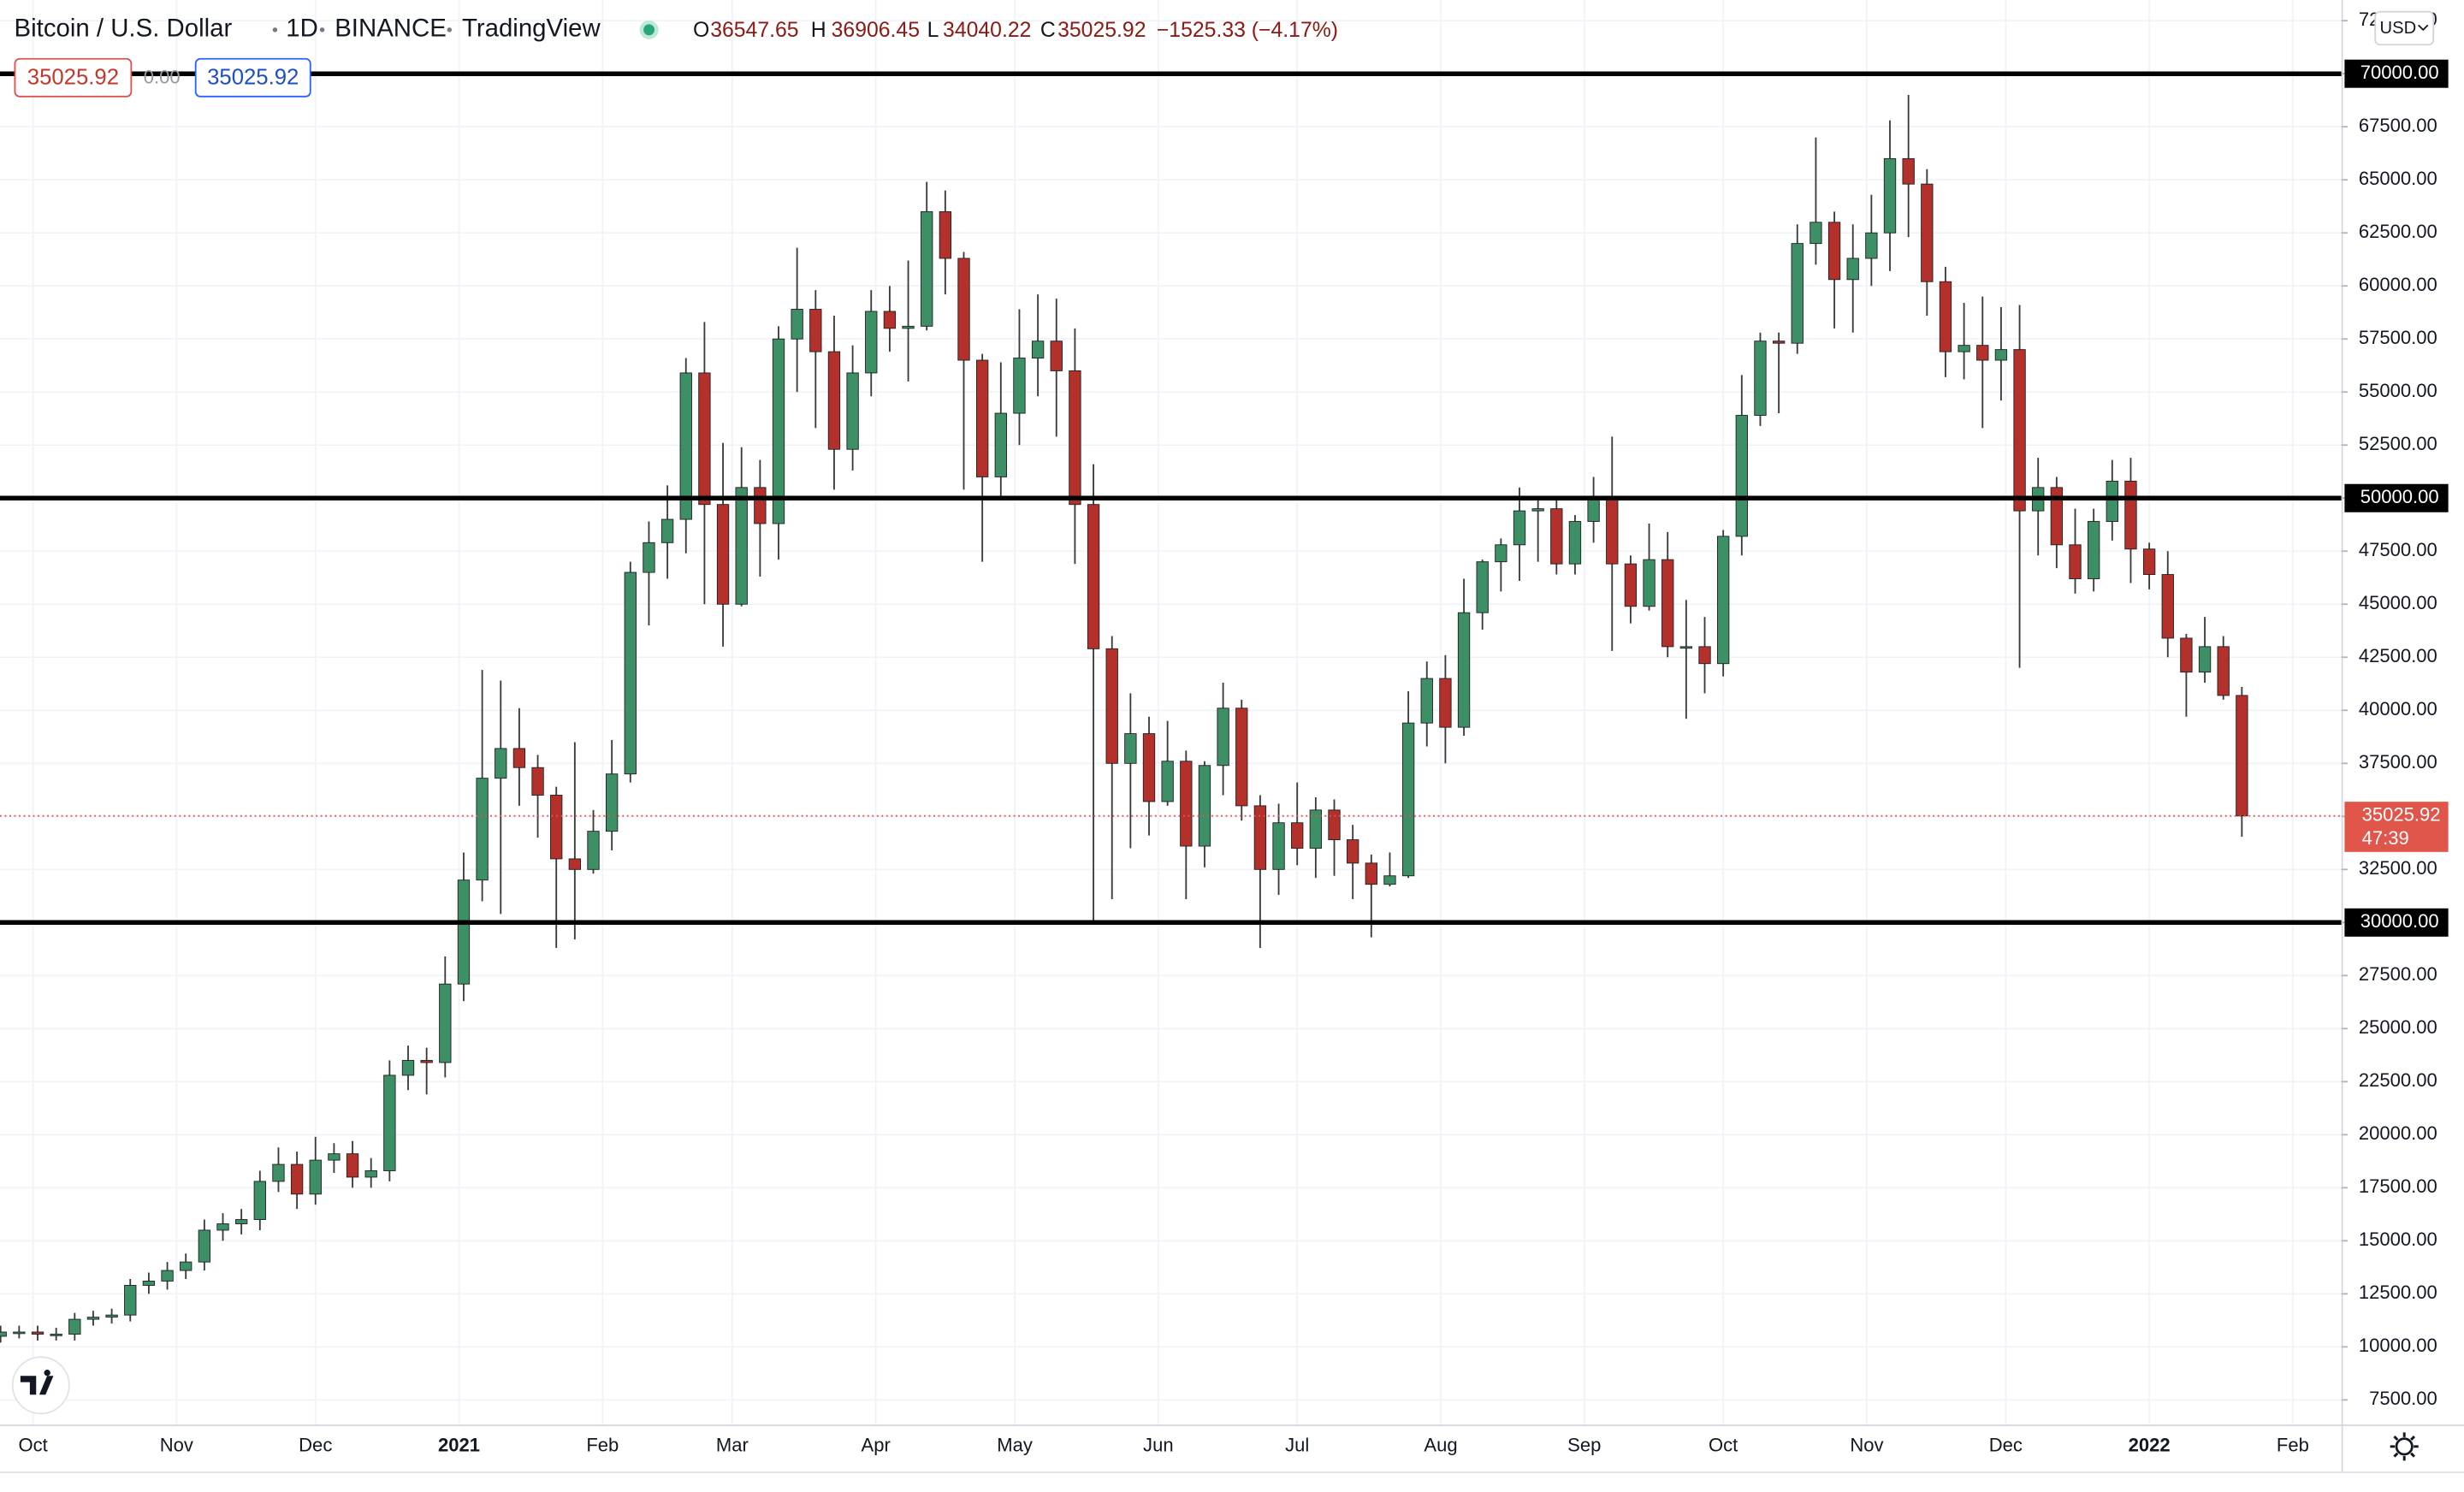 The height and width of the screenshot is (1492, 2464). Describe the element at coordinates (2398, 1027) in the screenshot. I see `y-tick-label: 25000.00` at that location.